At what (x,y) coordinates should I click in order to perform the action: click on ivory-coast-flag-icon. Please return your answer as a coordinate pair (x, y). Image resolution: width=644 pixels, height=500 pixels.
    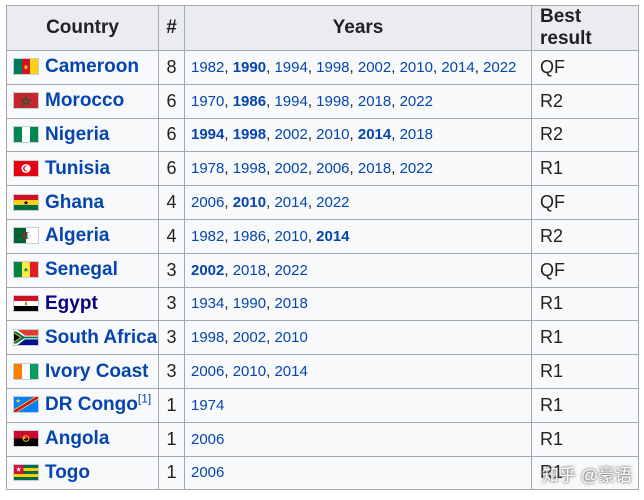
    Looking at the image, I should click on (26, 371).